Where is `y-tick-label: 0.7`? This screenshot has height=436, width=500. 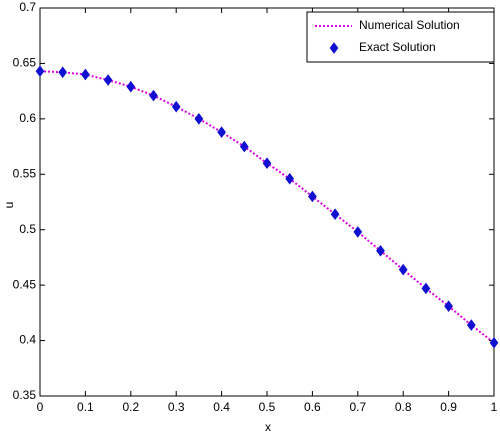 y-tick-label: 0.7 is located at coordinates (27, 7).